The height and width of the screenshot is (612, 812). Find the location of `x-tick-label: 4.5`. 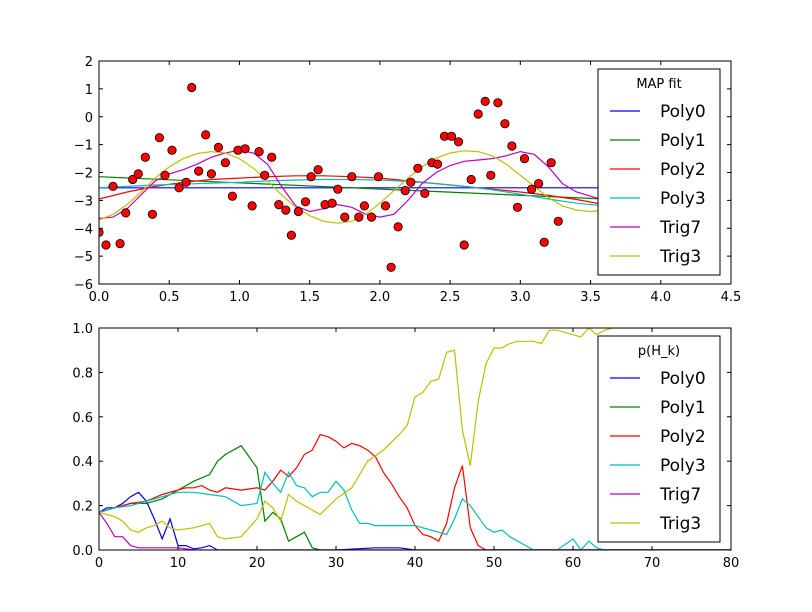

x-tick-label: 4.5 is located at coordinates (731, 297).